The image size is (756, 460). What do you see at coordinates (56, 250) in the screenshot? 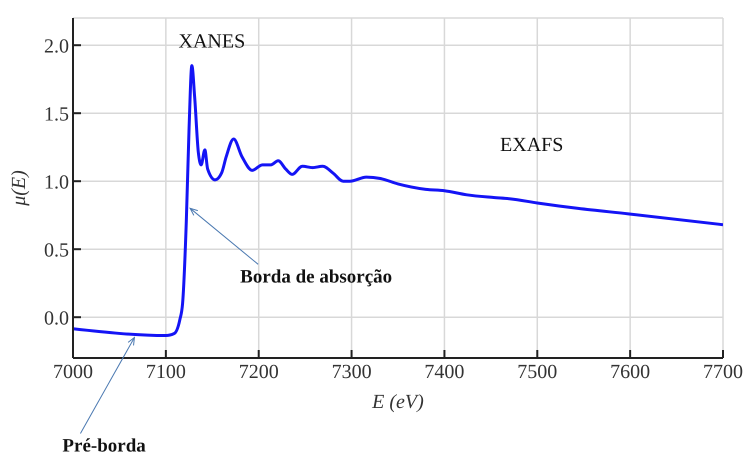
I see `y-tick-label: 0.5` at bounding box center [56, 250].